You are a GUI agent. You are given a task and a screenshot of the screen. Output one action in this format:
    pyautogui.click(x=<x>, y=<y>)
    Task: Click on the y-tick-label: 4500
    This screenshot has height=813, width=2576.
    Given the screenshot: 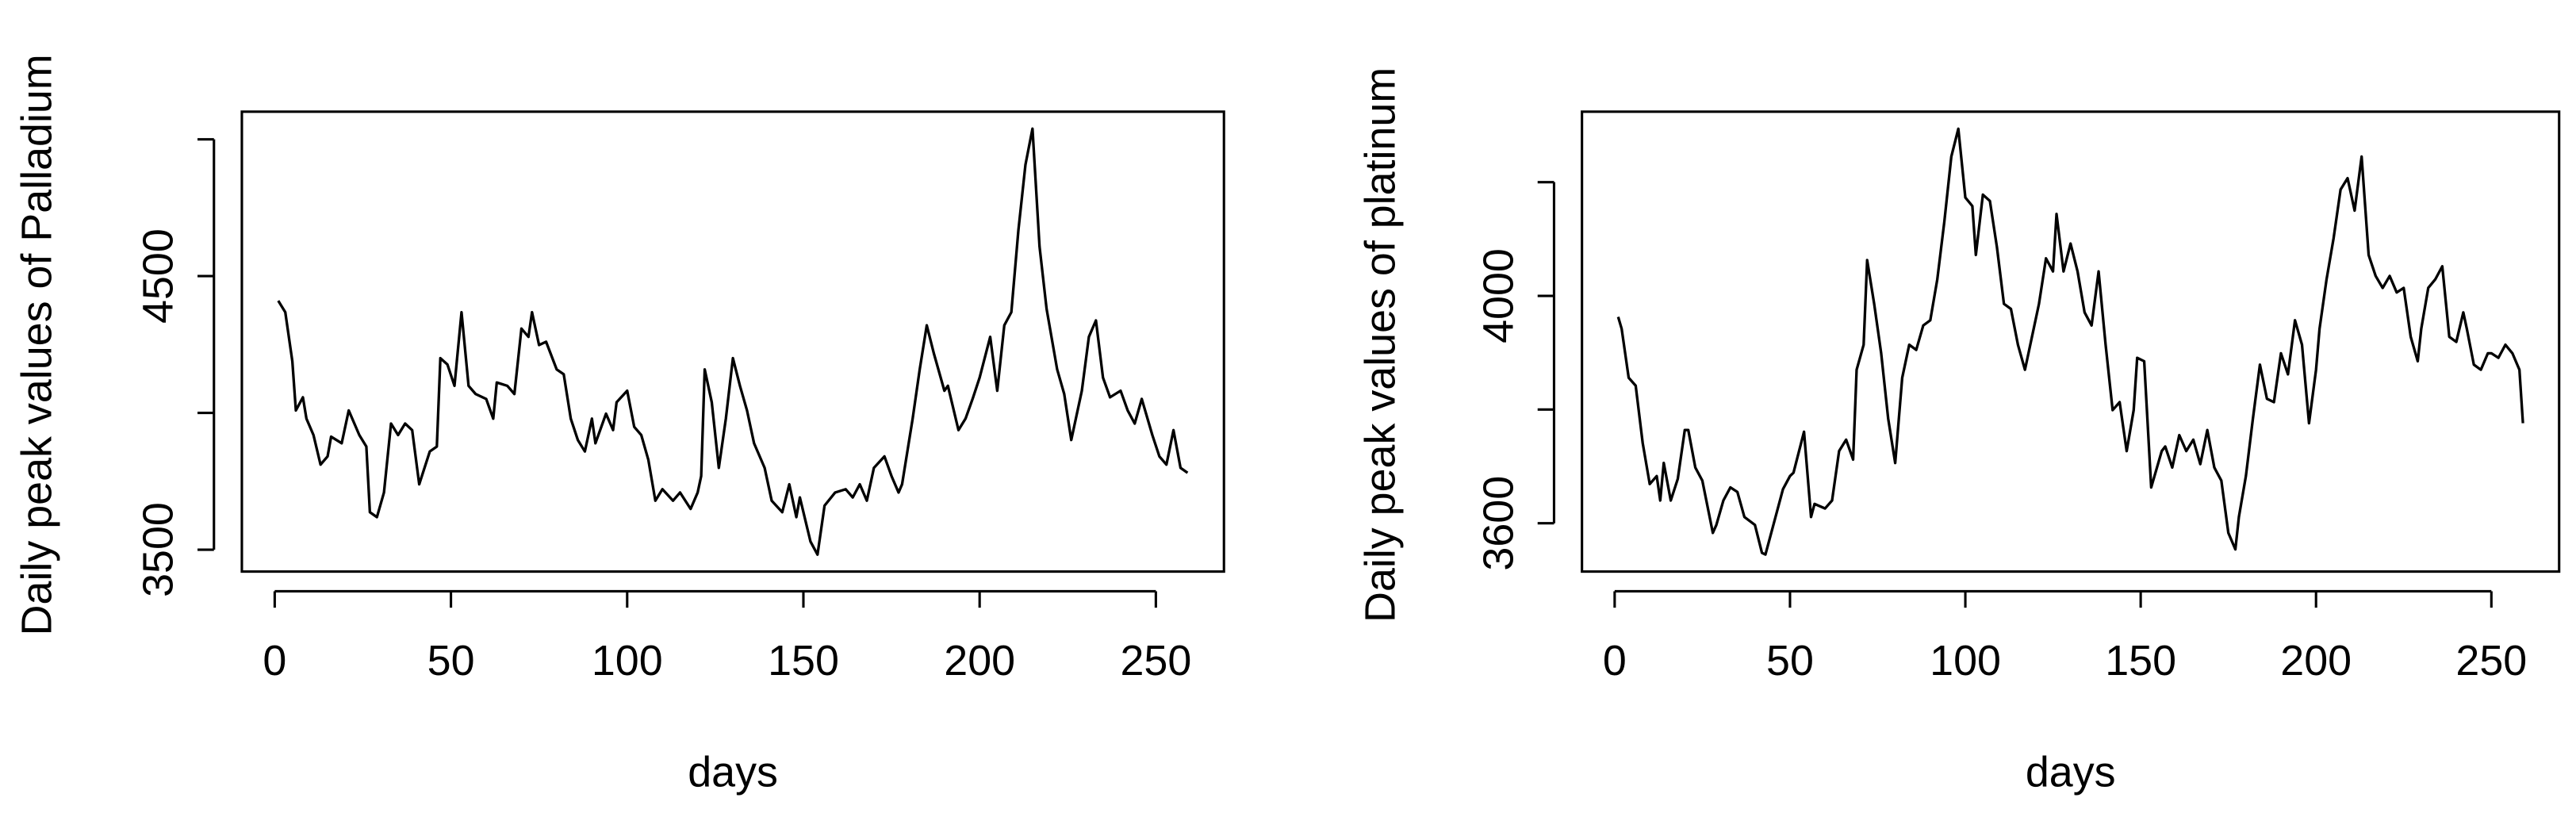 What is the action you would take?
    pyautogui.click(x=158, y=276)
    